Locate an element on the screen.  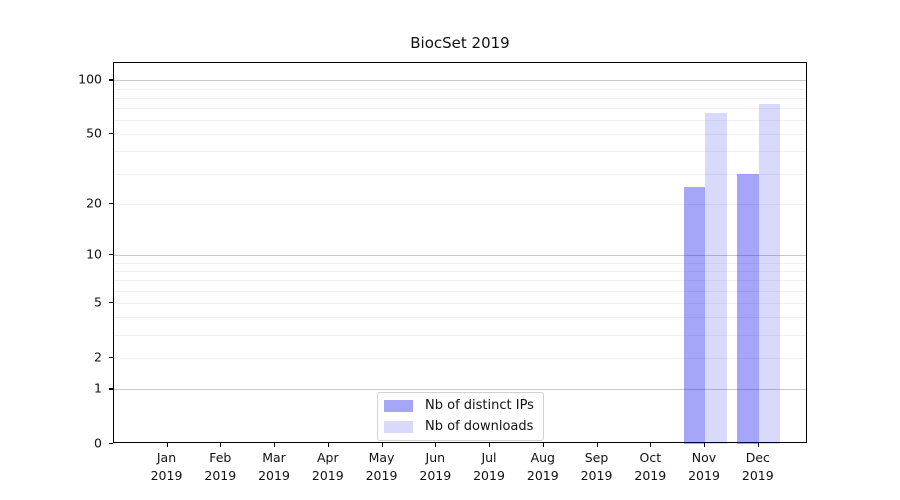
bar-nov-downloads is located at coordinates (716, 278).